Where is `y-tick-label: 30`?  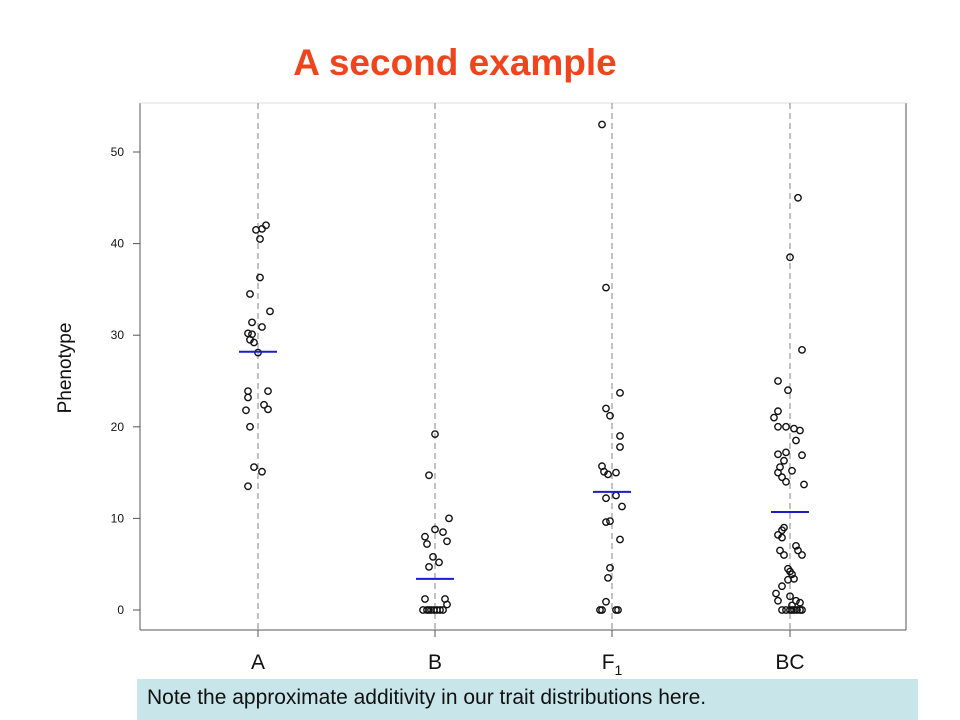 y-tick-label: 30 is located at coordinates (118, 335).